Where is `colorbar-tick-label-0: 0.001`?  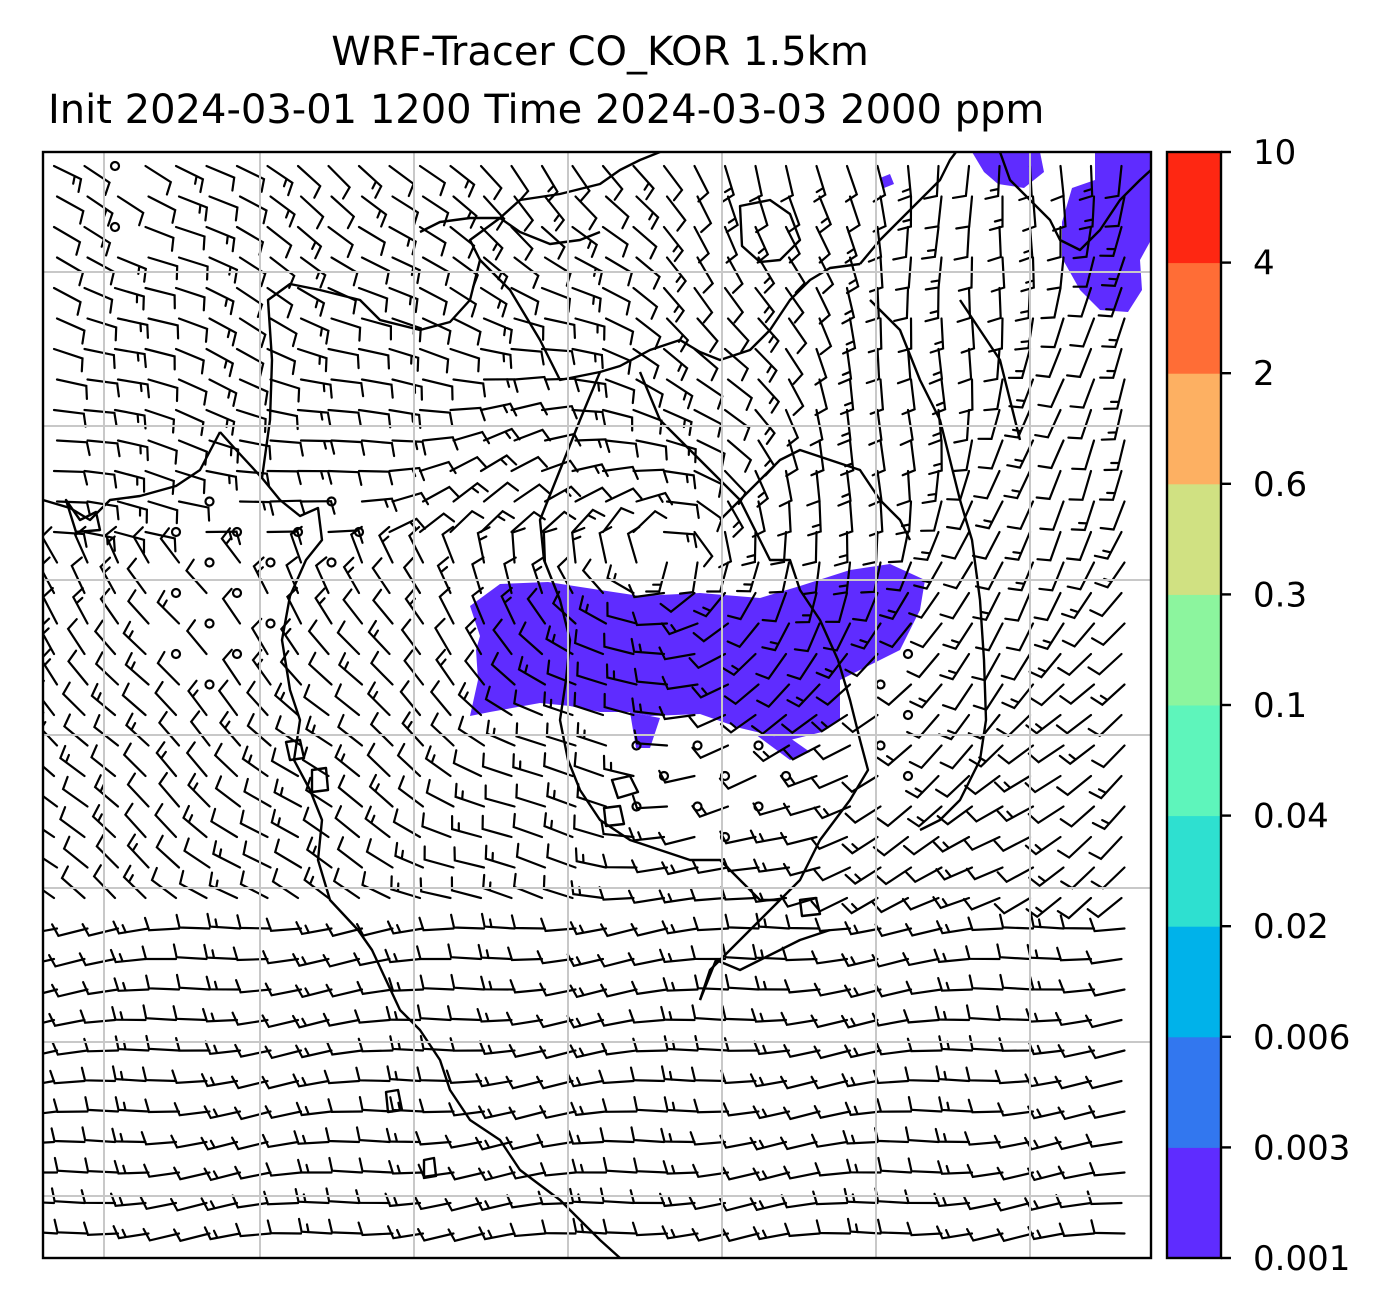
colorbar-tick-label-0: 0.001 is located at coordinates (1301, 1259).